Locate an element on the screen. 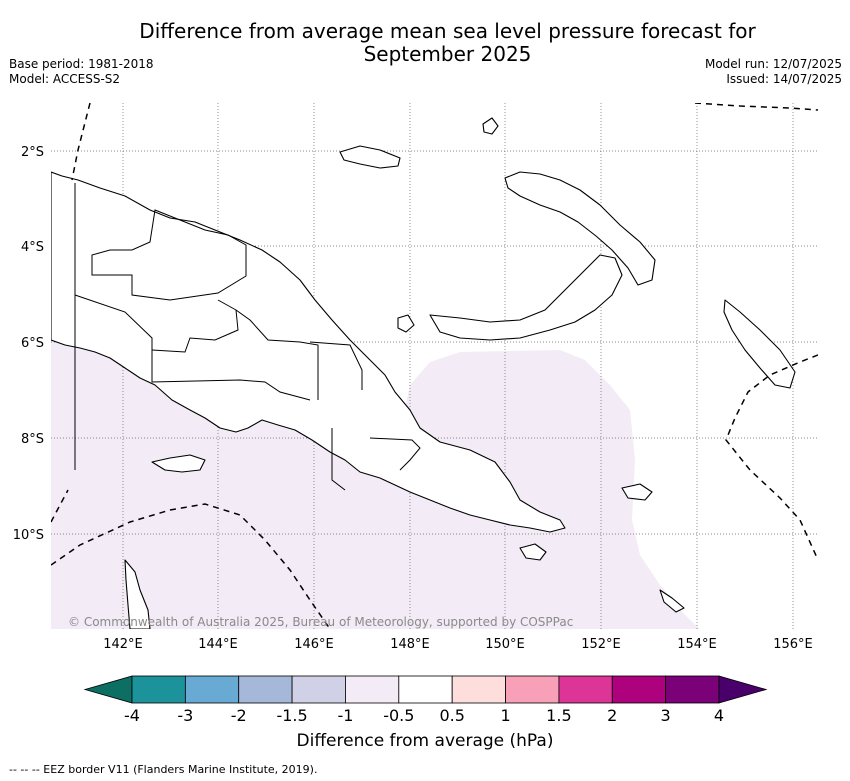 This screenshot has width=850, height=781. colorbar-title: Difference from average (hPa) is located at coordinates (425, 741).